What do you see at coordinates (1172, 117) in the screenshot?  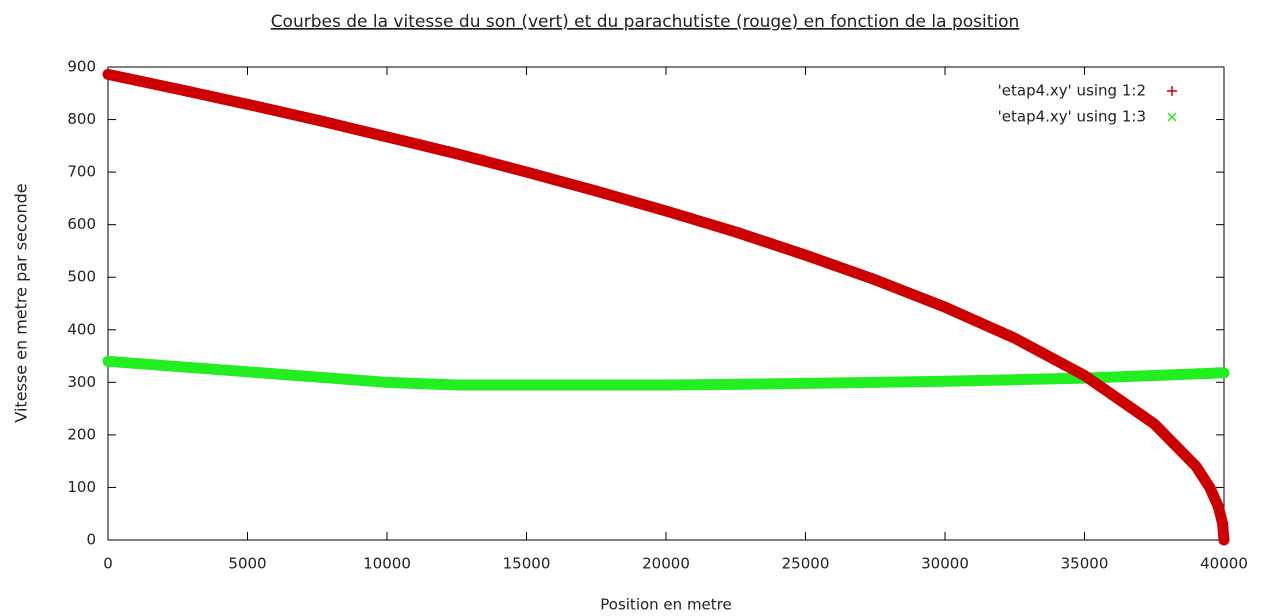 I see `legend-marker` at bounding box center [1172, 117].